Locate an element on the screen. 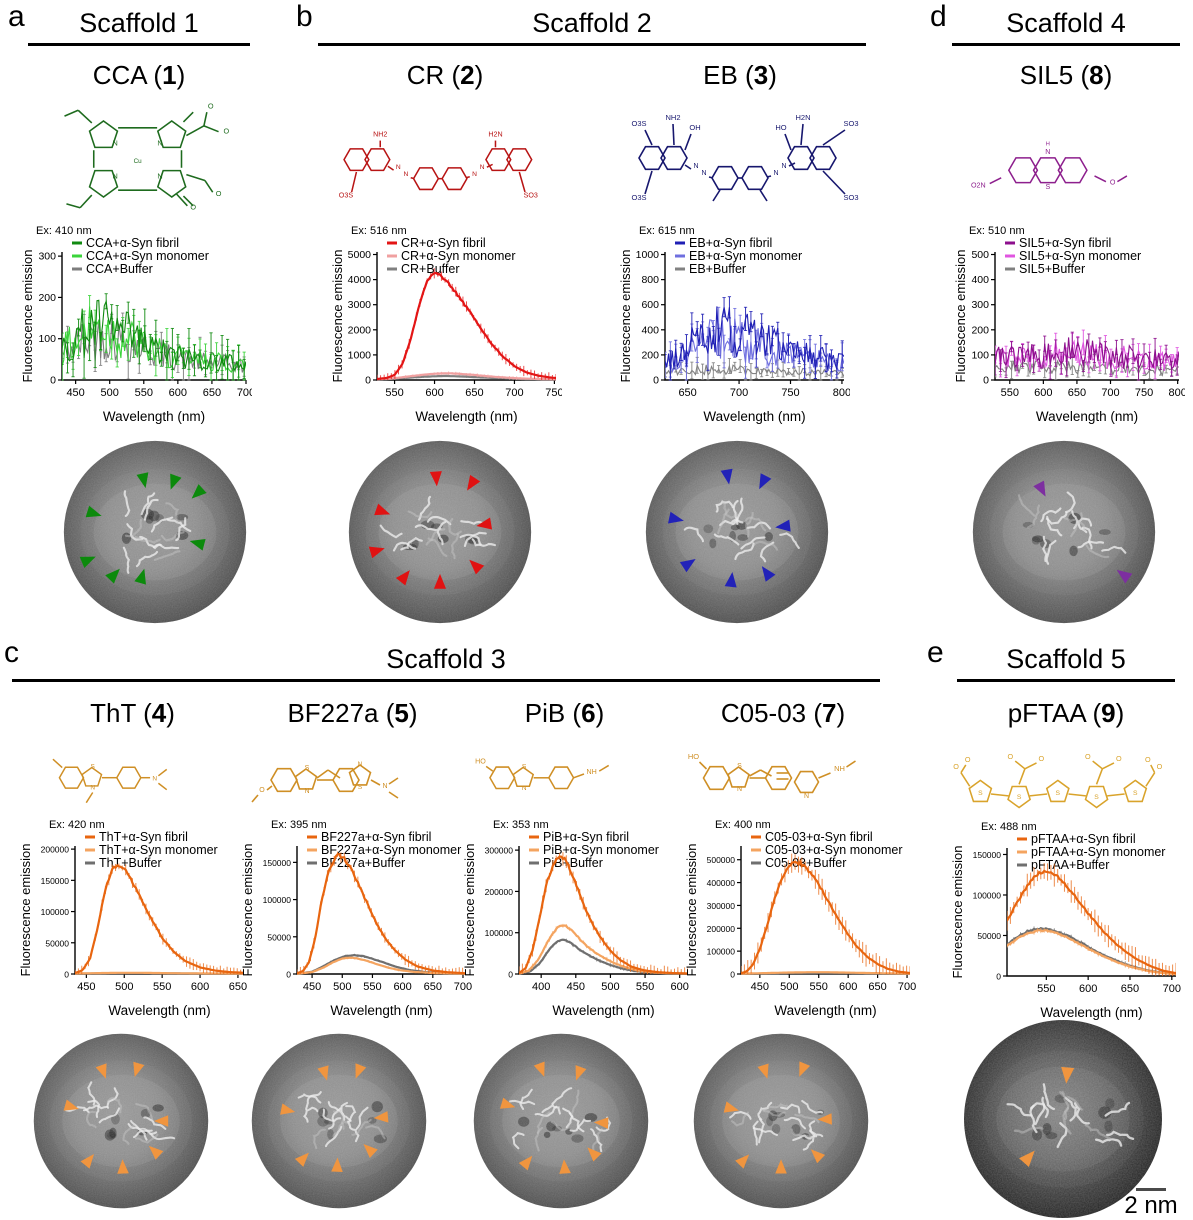 The image size is (1193, 1220). scaffold-3-rule is located at coordinates (446, 680).